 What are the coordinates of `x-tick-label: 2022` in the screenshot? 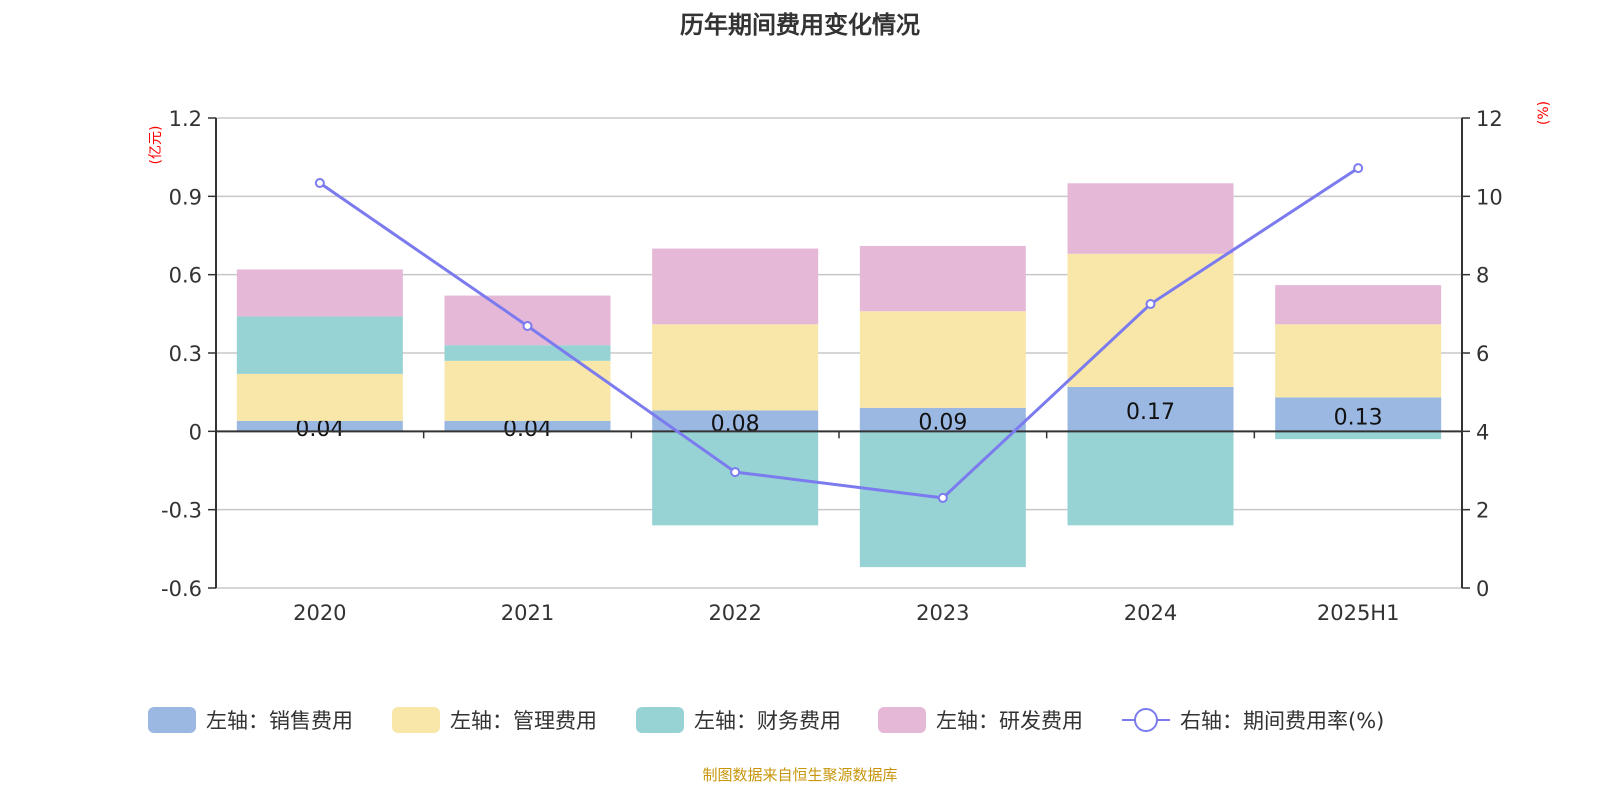 It's located at (734, 613).